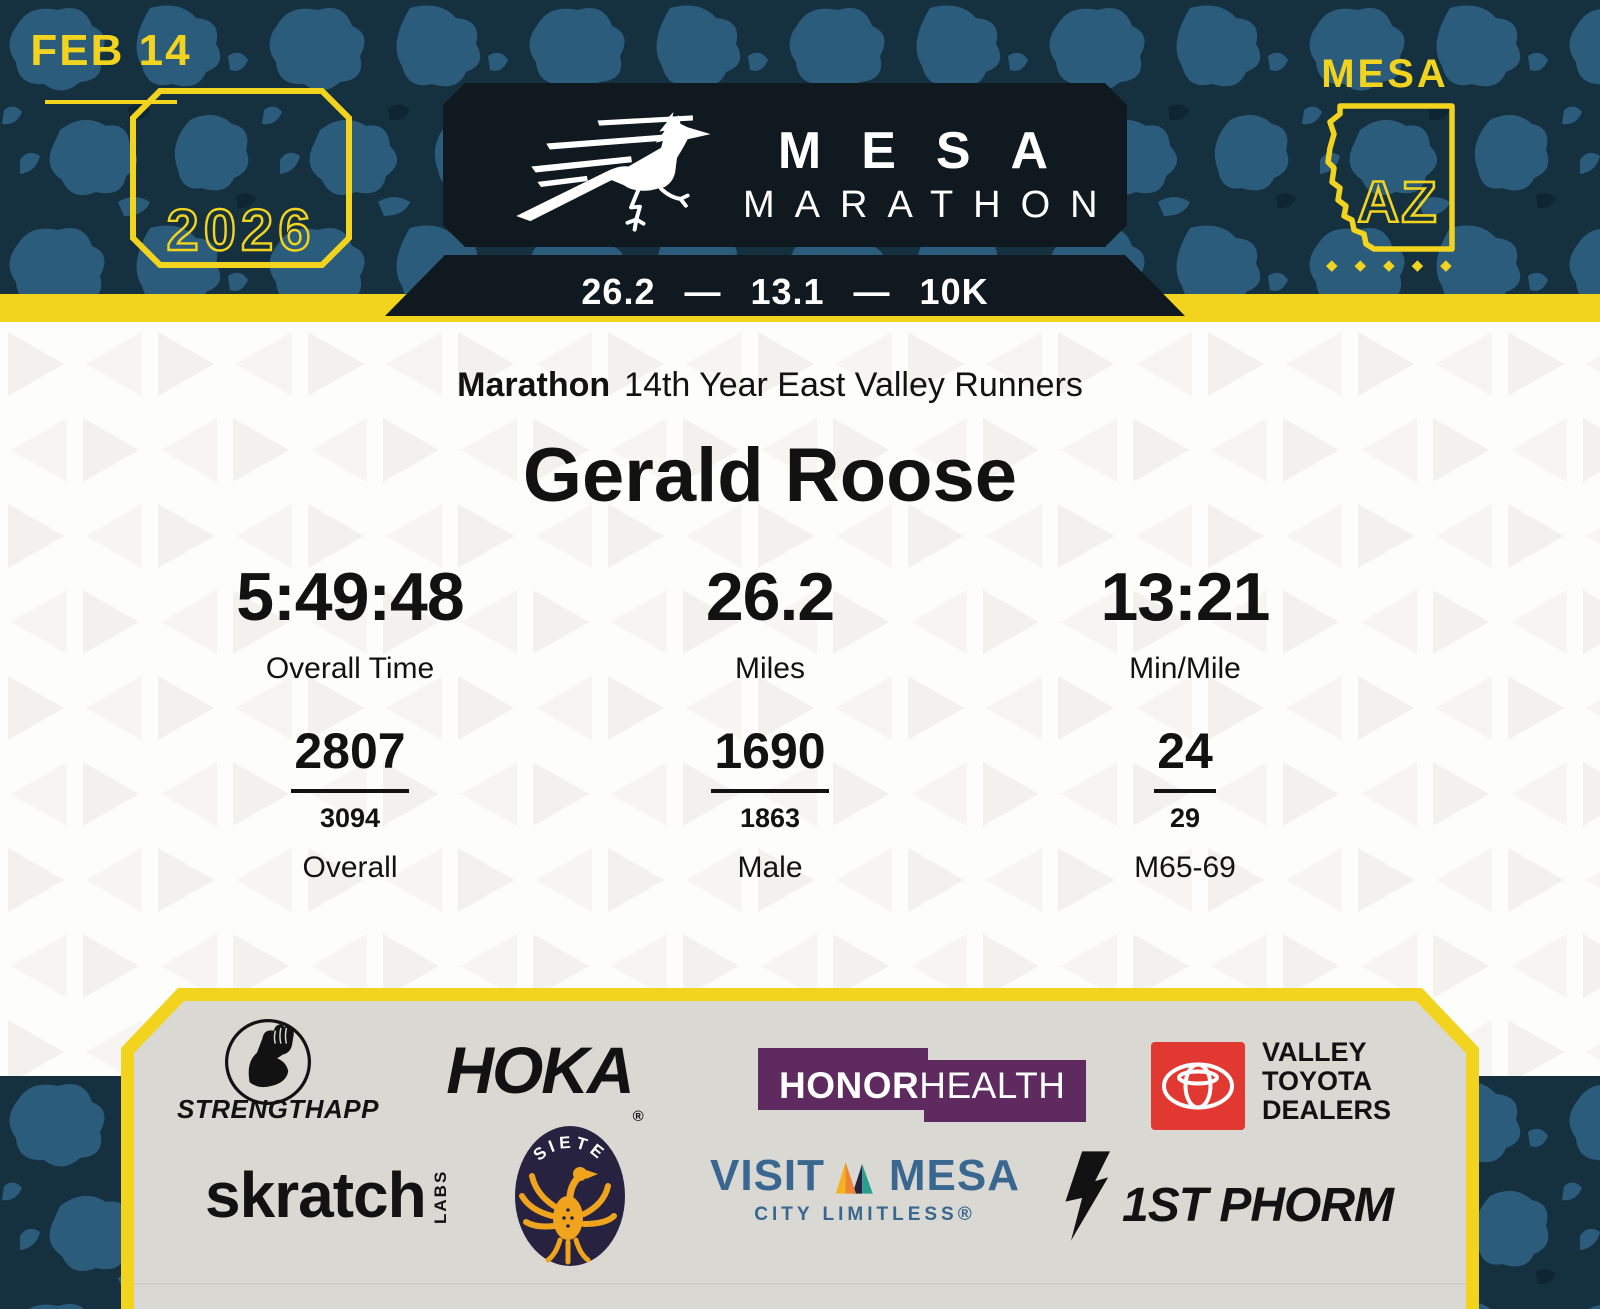 This screenshot has width=1600, height=1309. What do you see at coordinates (350, 751) in the screenshot?
I see `rank-place: 2807` at bounding box center [350, 751].